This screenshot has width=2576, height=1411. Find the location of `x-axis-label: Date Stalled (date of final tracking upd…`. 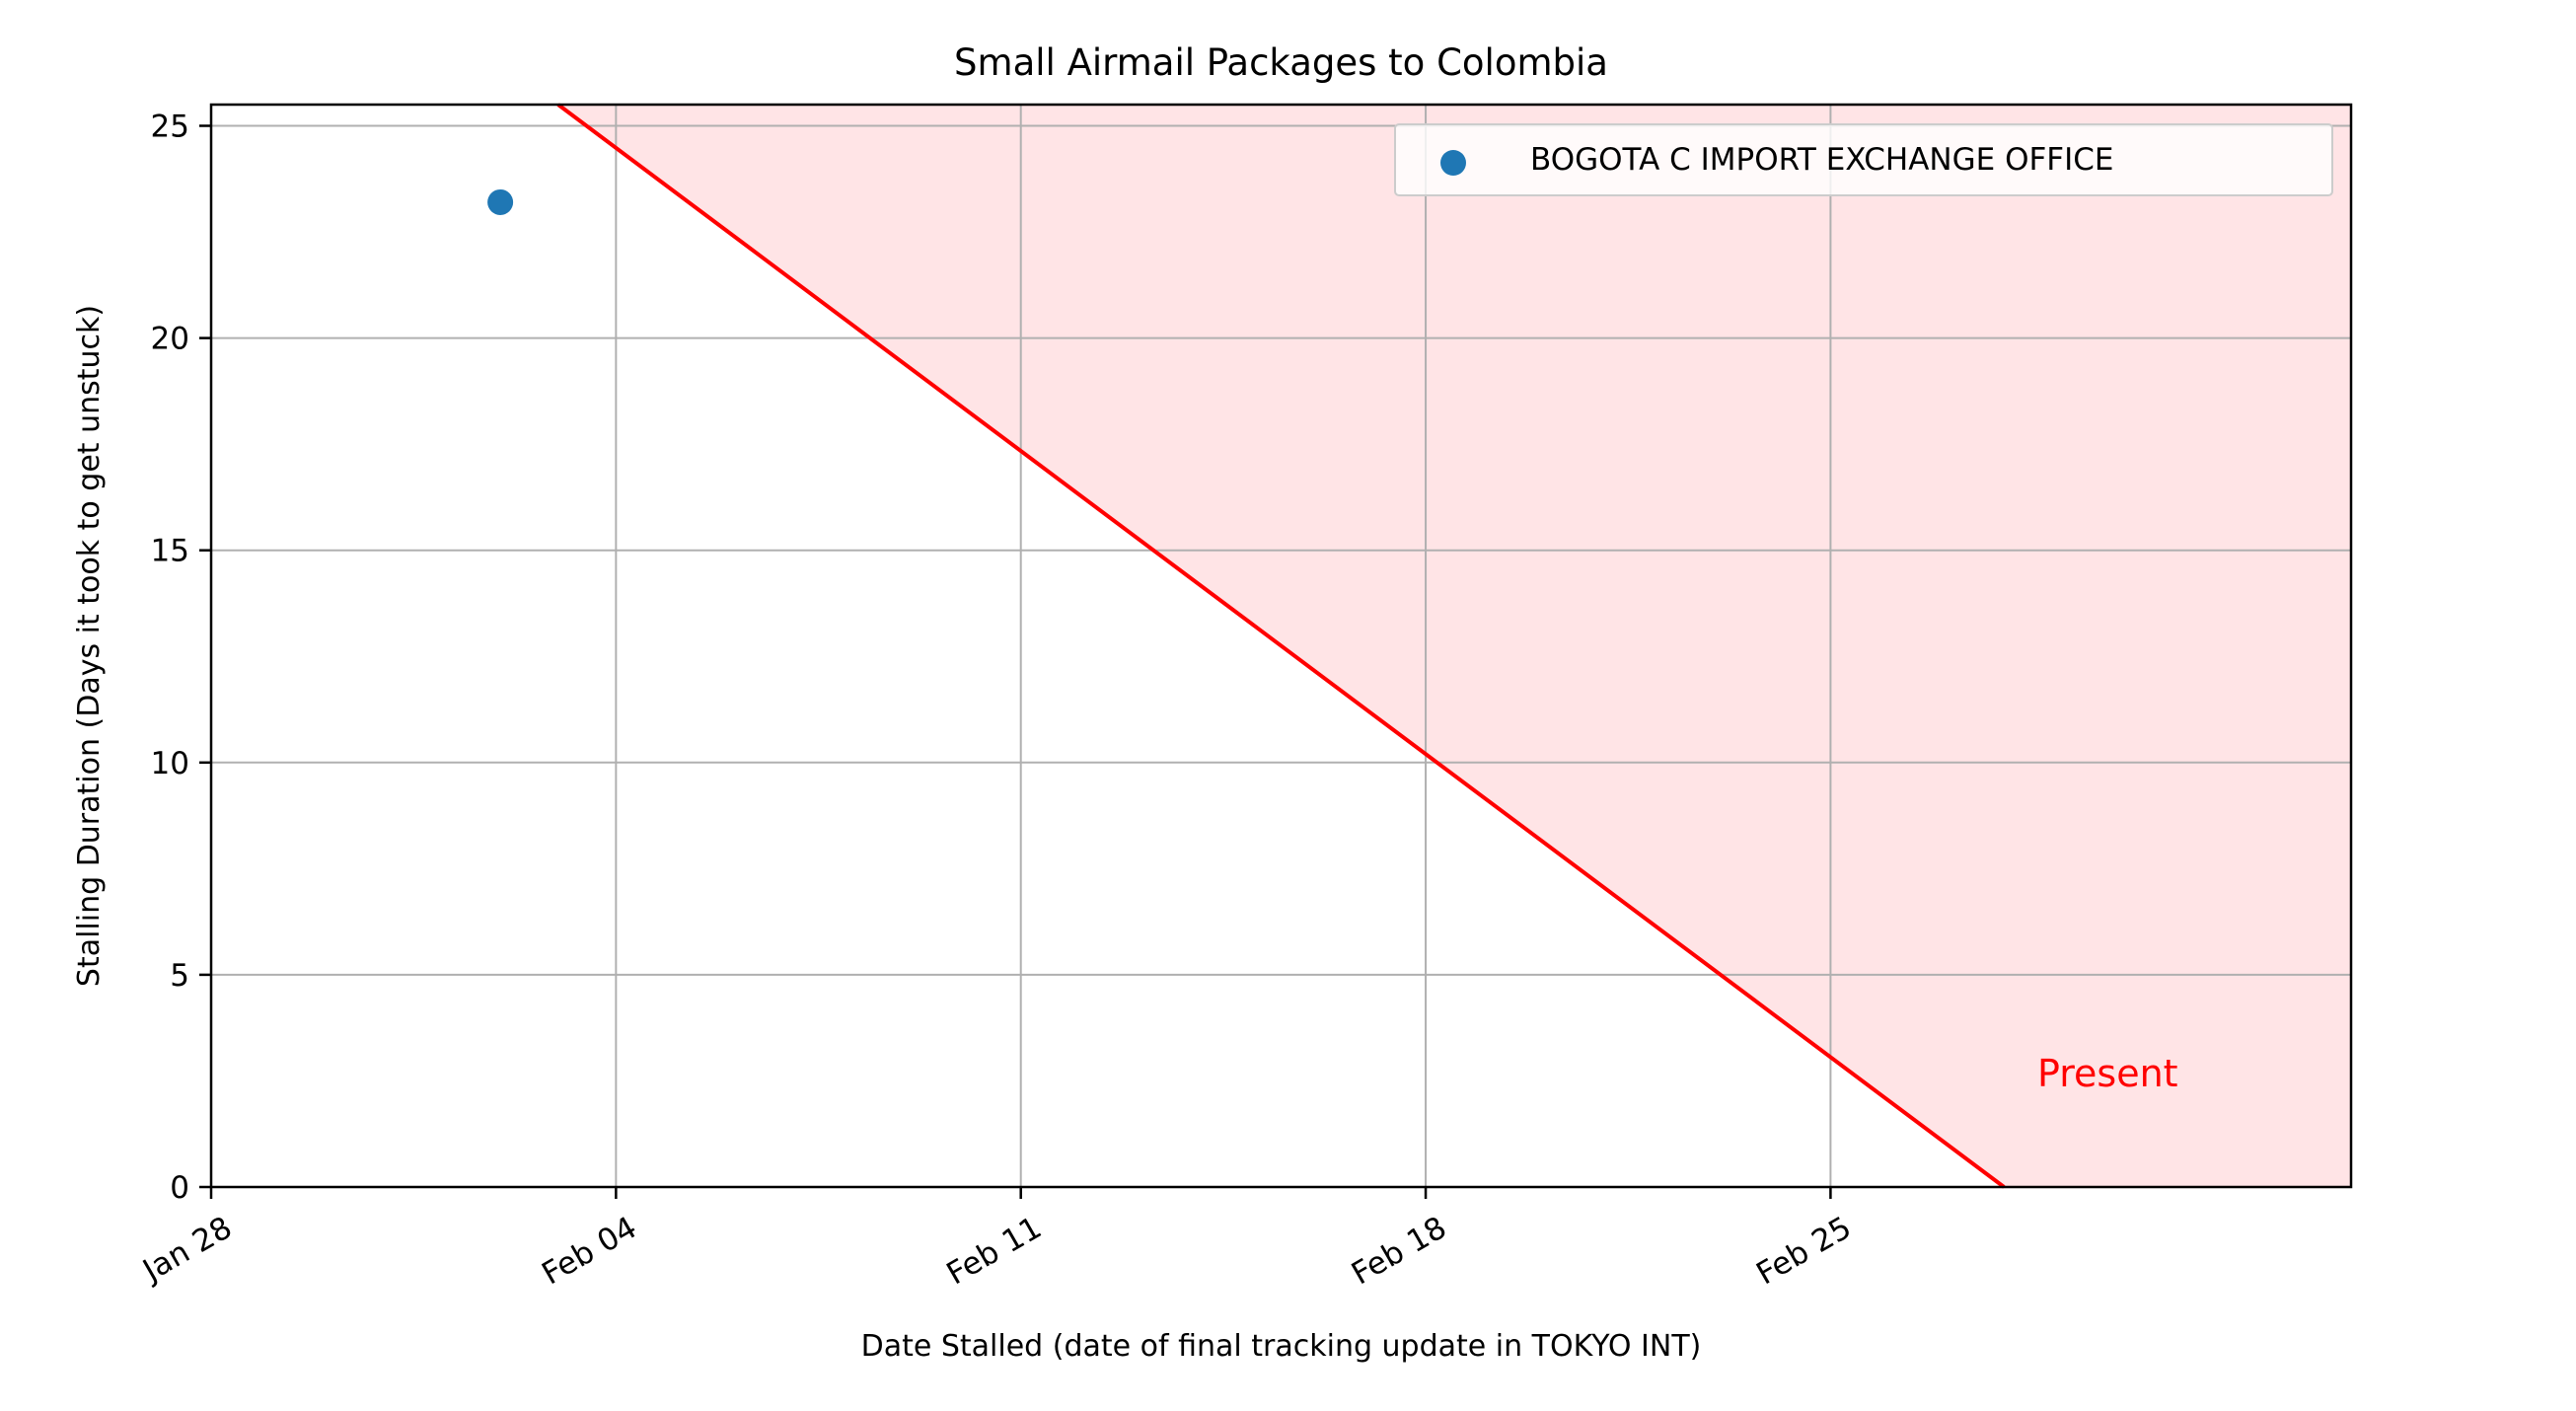

x-axis-label: Date Stalled (date of final tracking upd… is located at coordinates (1281, 1346).